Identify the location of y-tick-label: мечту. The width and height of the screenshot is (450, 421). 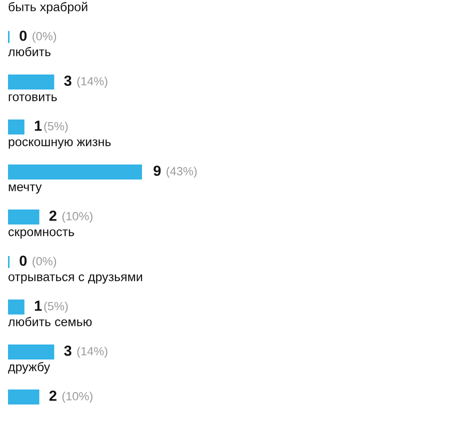
(25, 189).